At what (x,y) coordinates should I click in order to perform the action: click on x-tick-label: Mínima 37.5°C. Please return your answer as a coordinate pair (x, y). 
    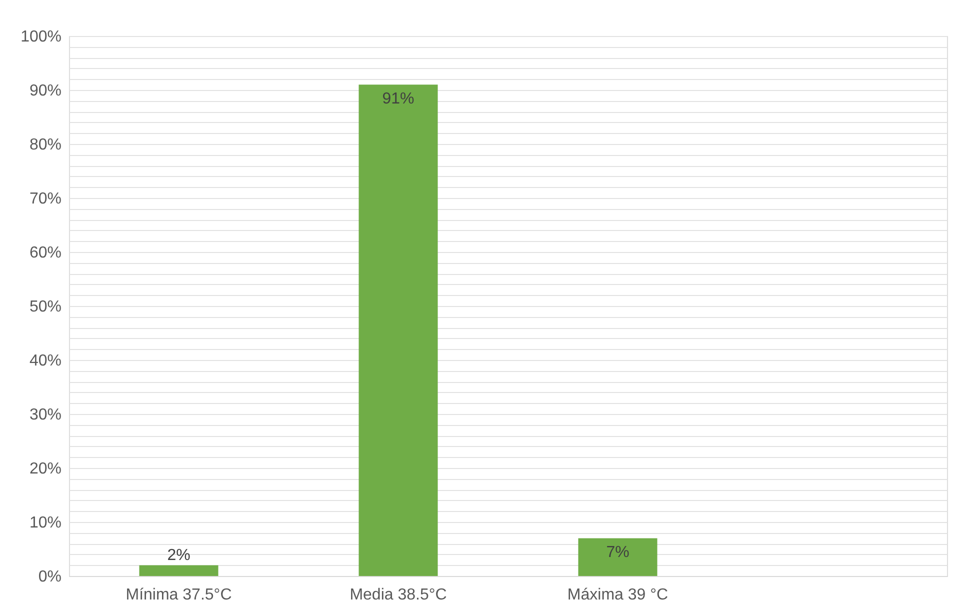
    Looking at the image, I should click on (179, 595).